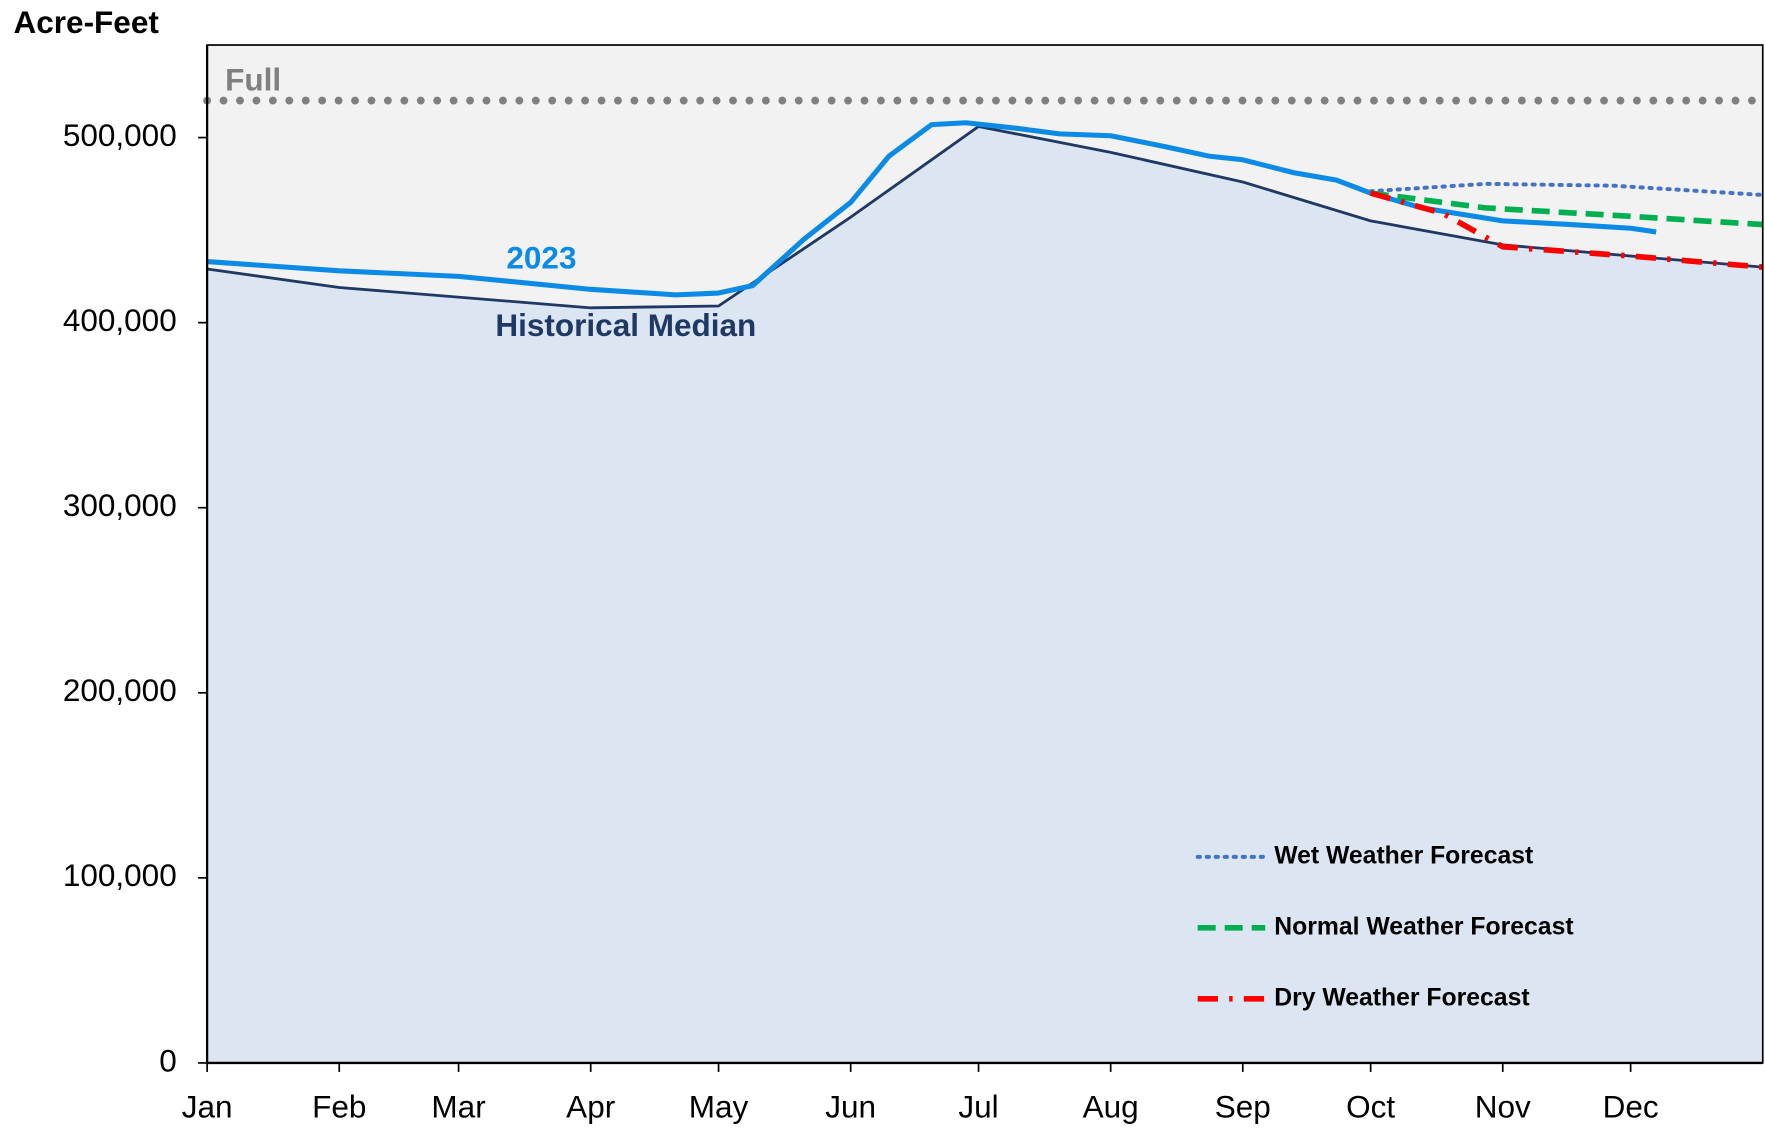  Describe the element at coordinates (719, 1106) in the screenshot. I see `x-tick-label: May` at that location.